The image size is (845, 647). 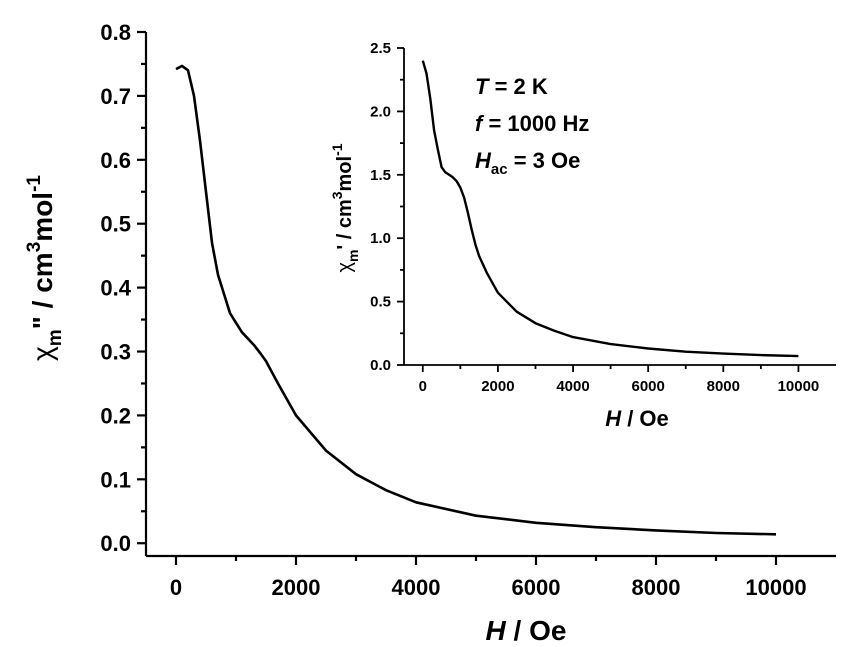 I want to click on inset-x-tick-label: 2000, so click(x=497, y=386).